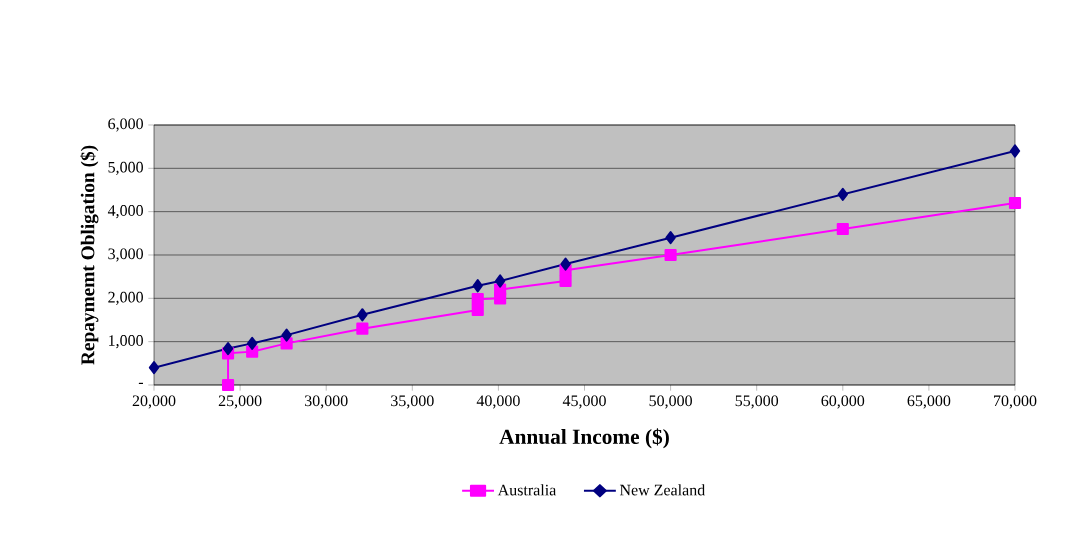  I want to click on x-axis-title: Annual Income ($), so click(584, 438).